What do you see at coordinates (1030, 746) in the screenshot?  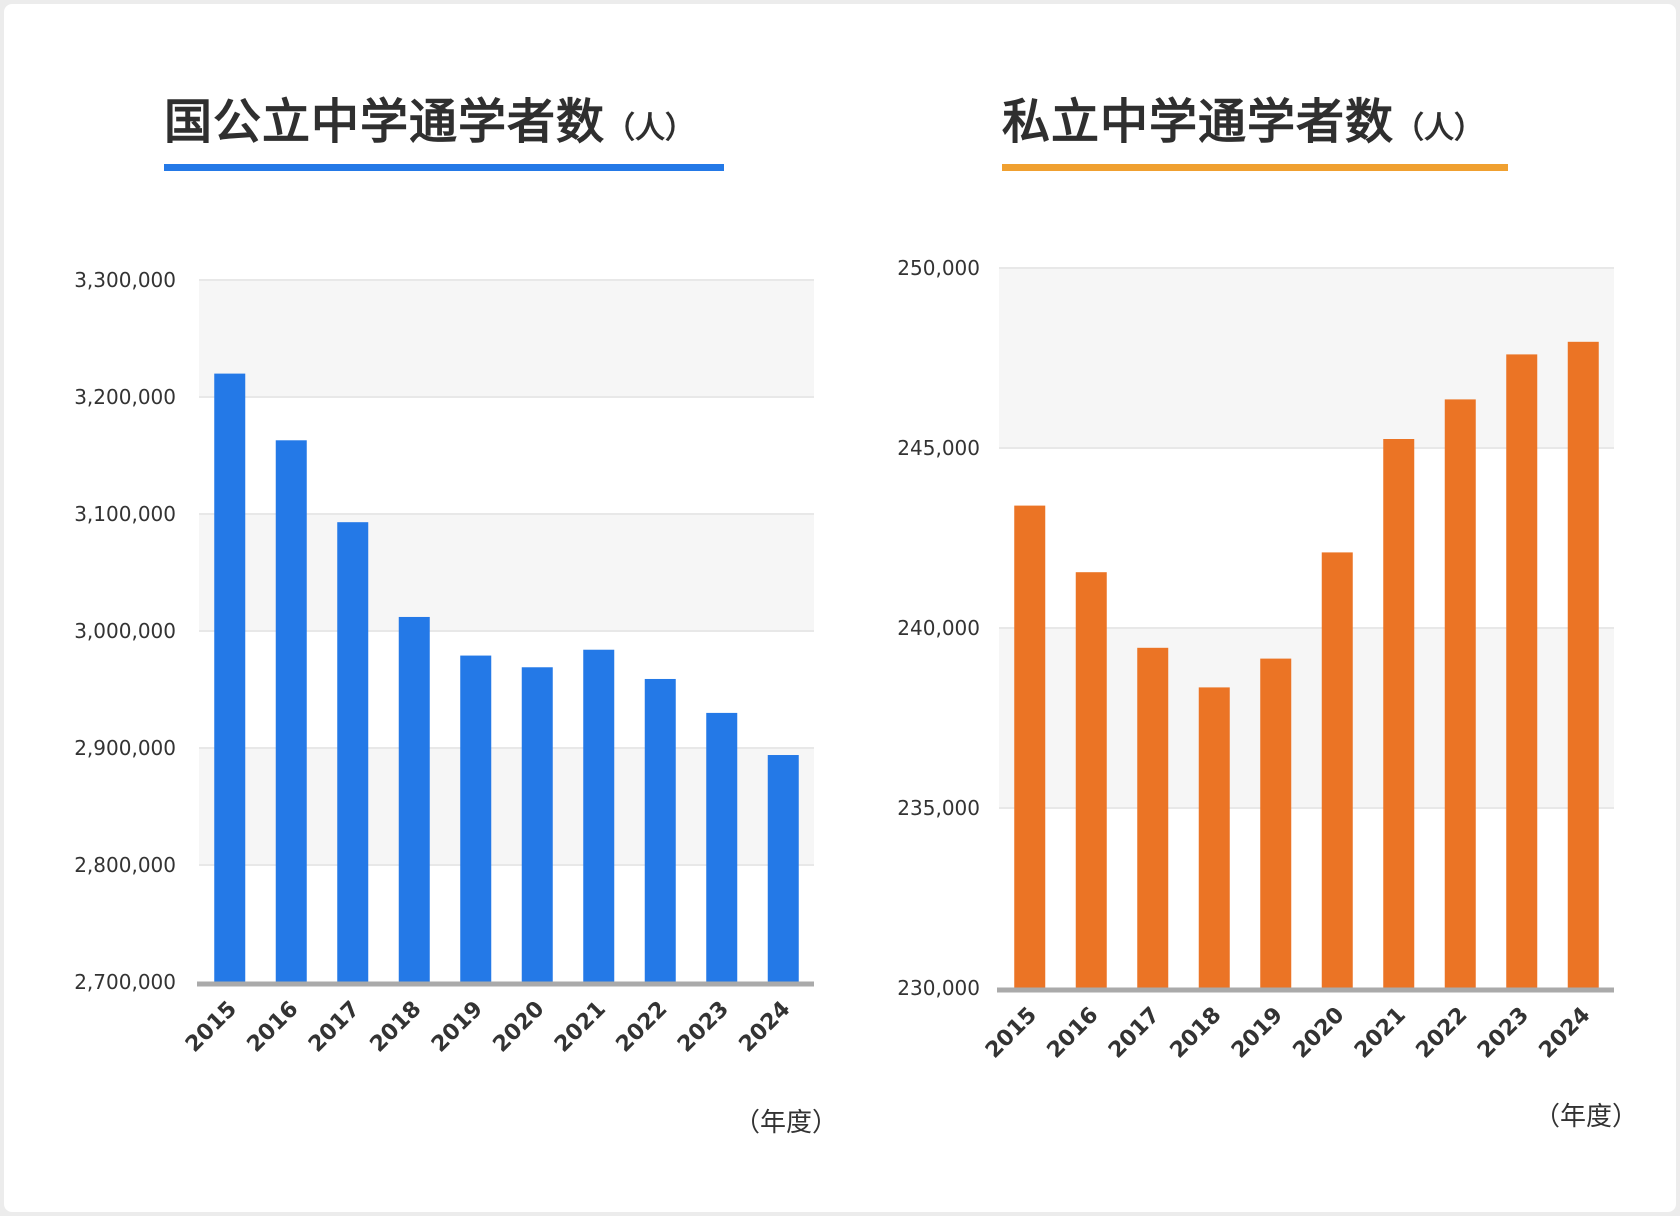 I see `private-bar-2015` at bounding box center [1030, 746].